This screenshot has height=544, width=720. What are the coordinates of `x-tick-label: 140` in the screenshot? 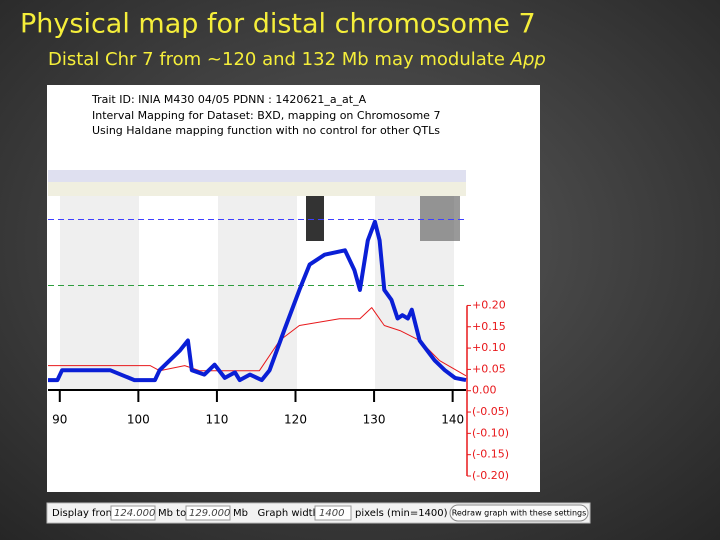 It's located at (452, 420).